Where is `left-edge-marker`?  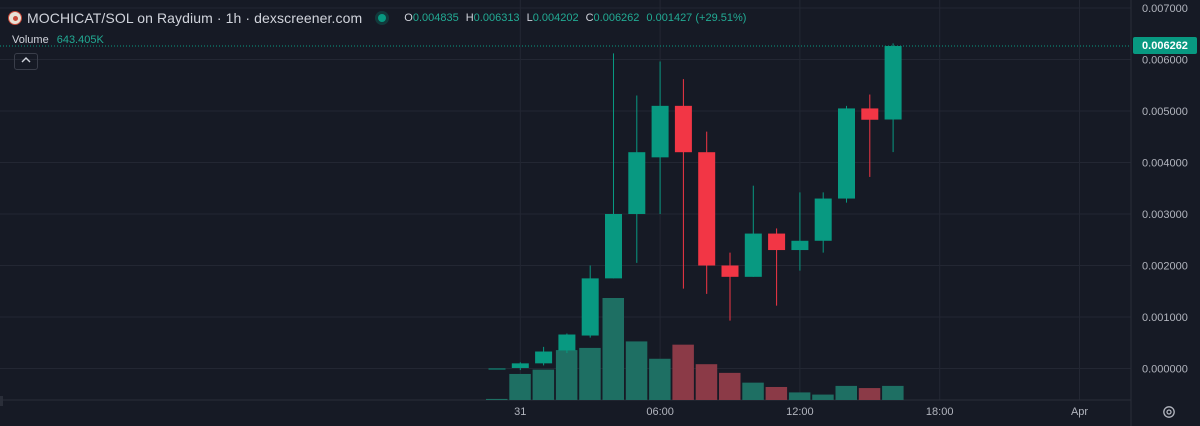
left-edge-marker is located at coordinates (1, 401).